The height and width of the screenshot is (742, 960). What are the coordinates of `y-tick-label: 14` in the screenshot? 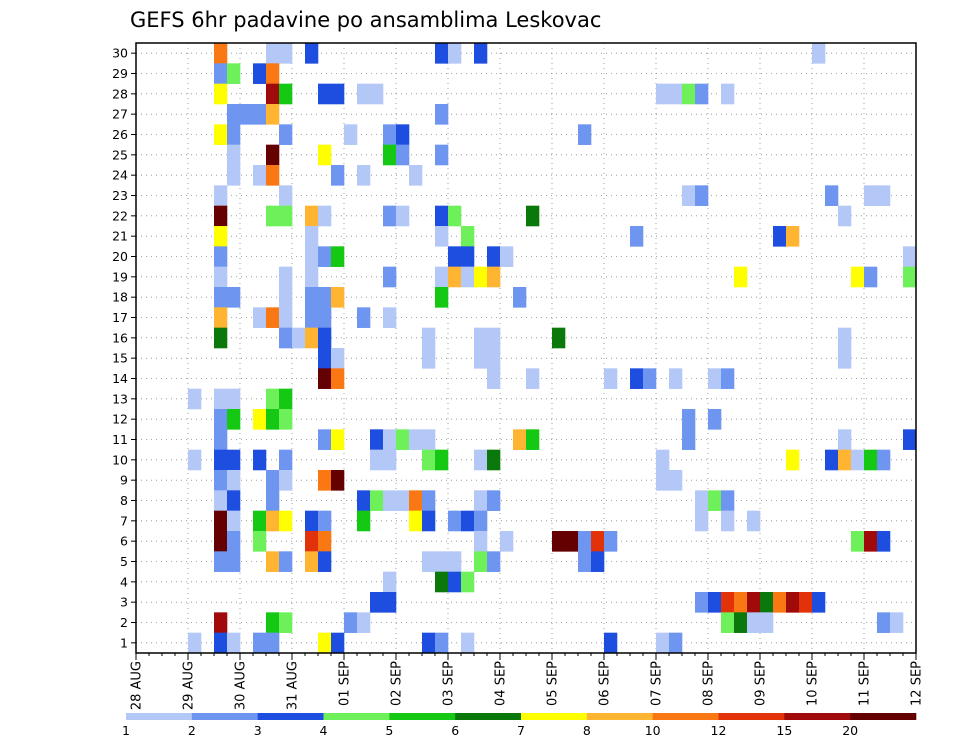 It's located at (120, 378).